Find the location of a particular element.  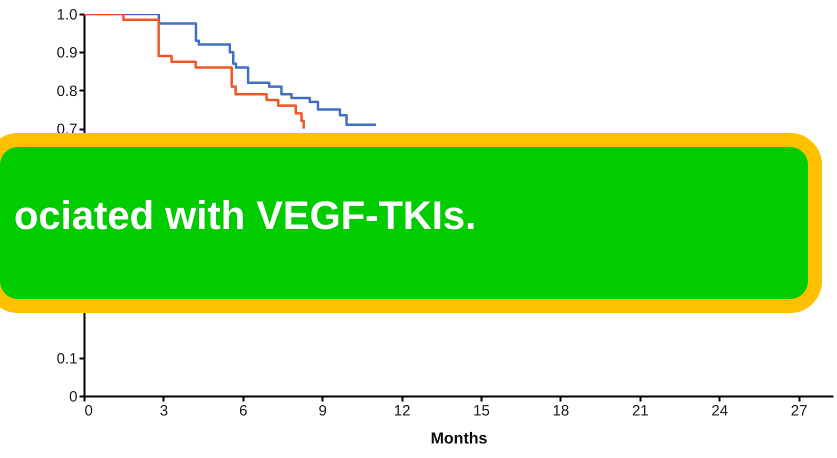

x-axis-title: Months is located at coordinates (459, 439).